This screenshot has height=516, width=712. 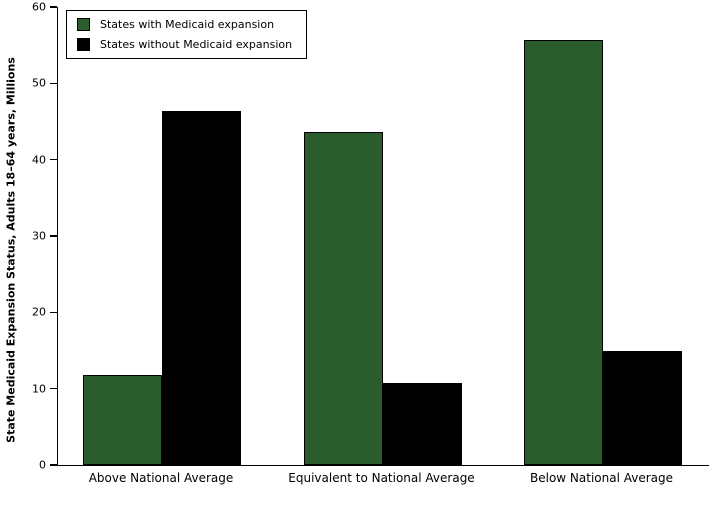 I want to click on y-tick-label: 20, so click(x=39, y=312).